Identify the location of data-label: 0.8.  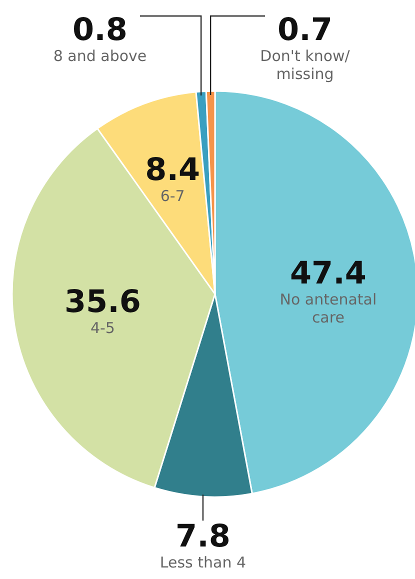
(100, 30).